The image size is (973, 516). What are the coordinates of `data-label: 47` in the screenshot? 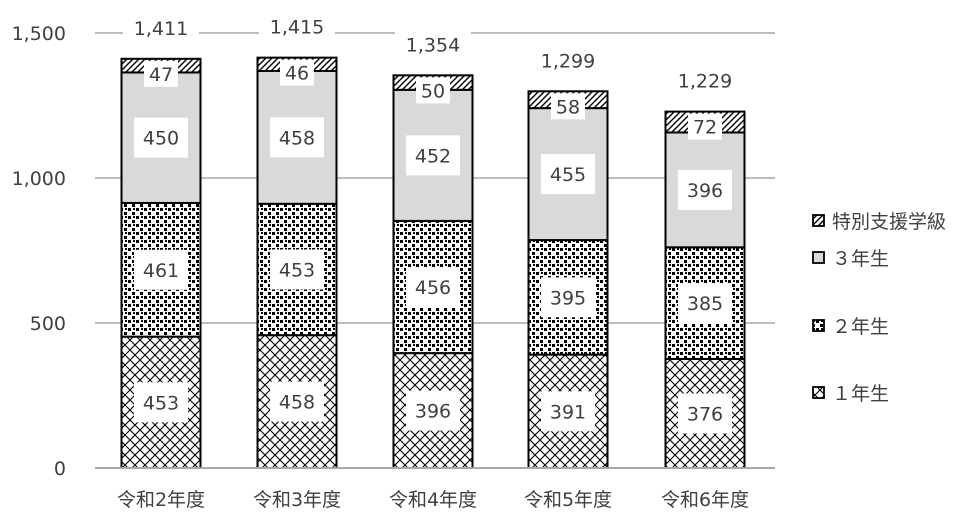 It's located at (161, 75).